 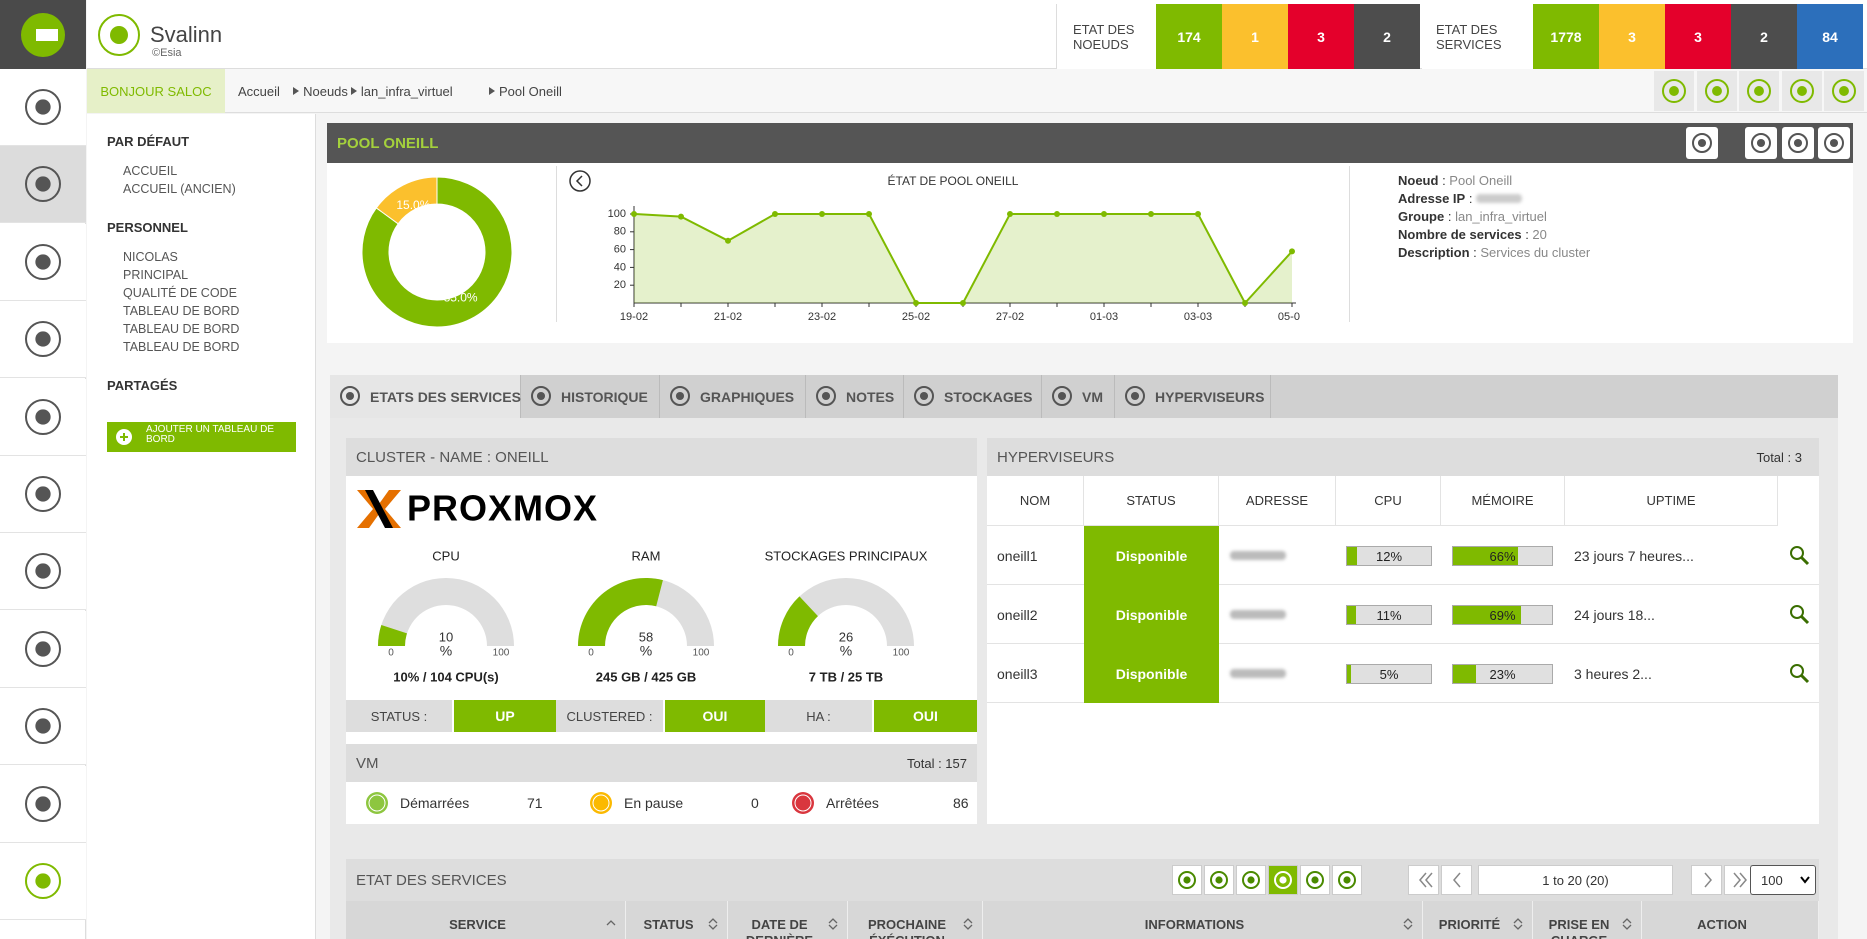 What do you see at coordinates (1210, 396) in the screenshot?
I see `tab-label: HYPERVISEURS` at bounding box center [1210, 396].